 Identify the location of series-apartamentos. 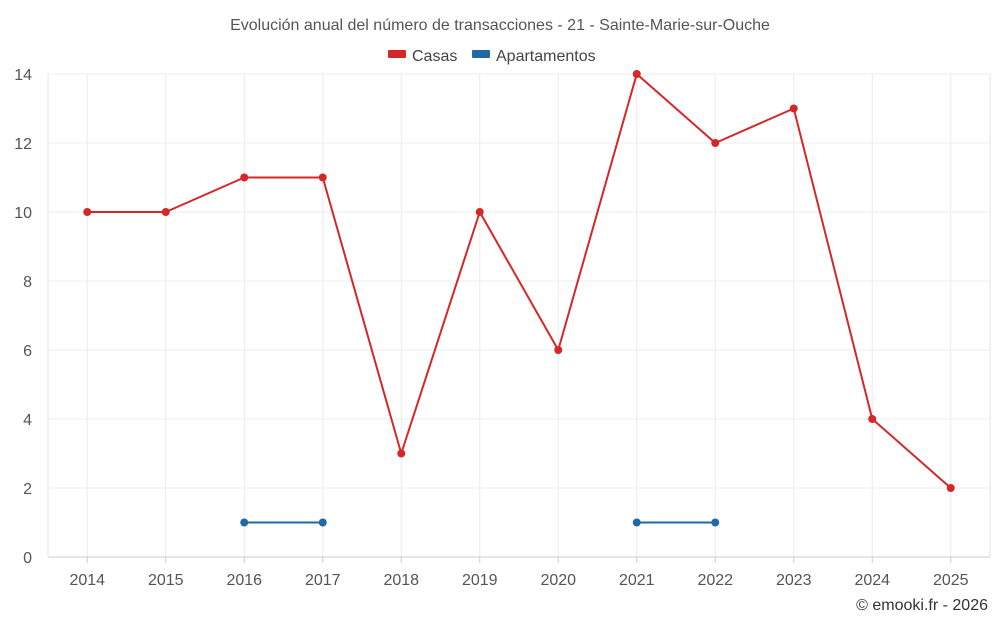
(480, 522).